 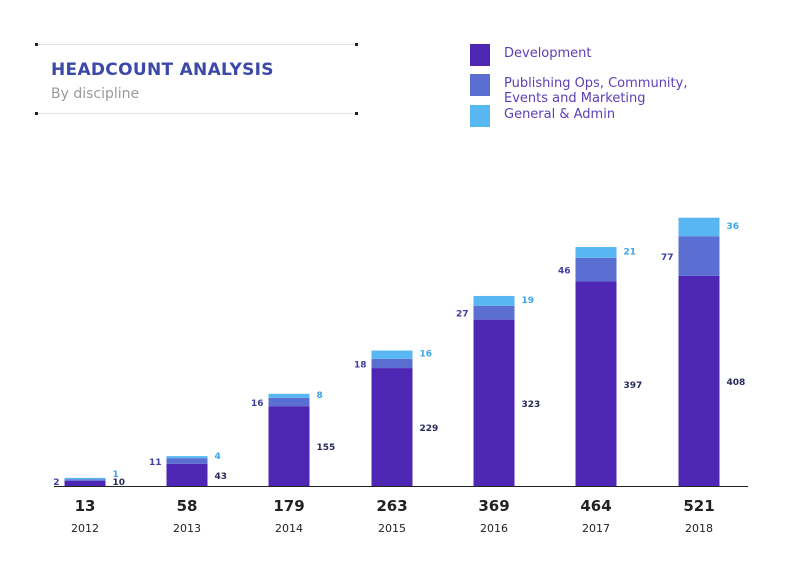 What do you see at coordinates (528, 301) in the screenshot?
I see `label-general-admin: 19` at bounding box center [528, 301].